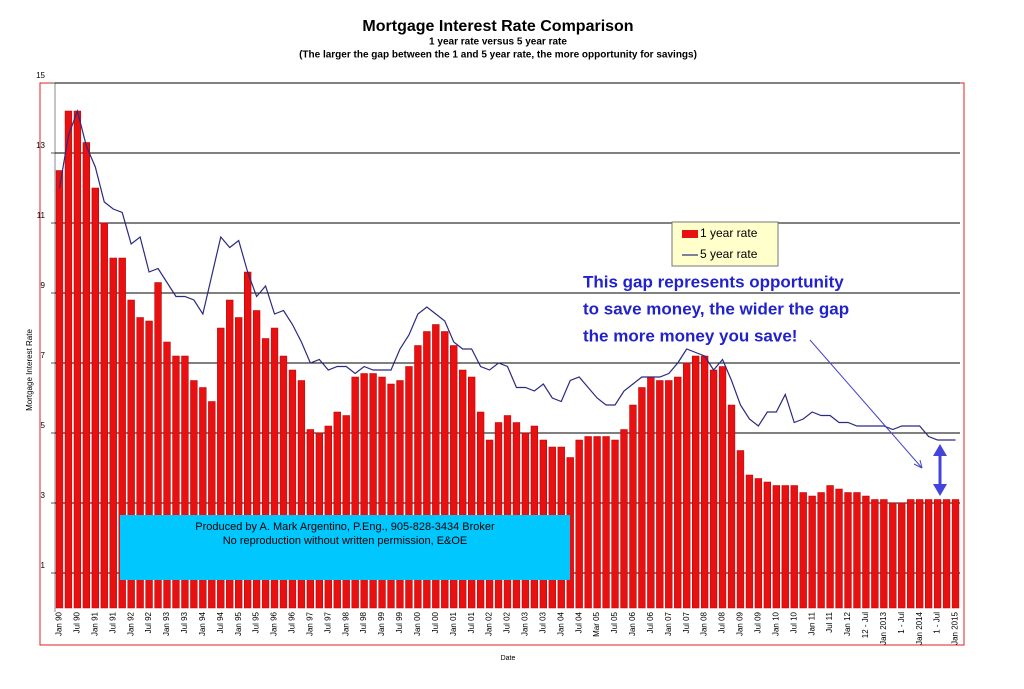  I want to click on x-tick-label: Jan 10, so click(775, 623).